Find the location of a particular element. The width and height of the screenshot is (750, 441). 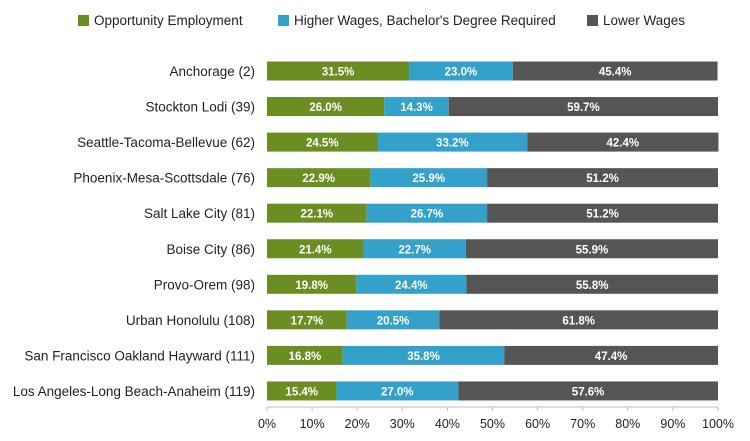

data-label: 17.7% is located at coordinates (307, 321).